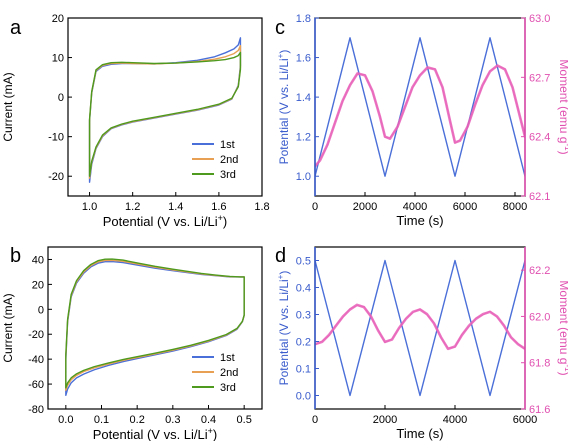  Describe the element at coordinates (539, 78) in the screenshot. I see `y-right-tick-label-c: 62.7` at that location.